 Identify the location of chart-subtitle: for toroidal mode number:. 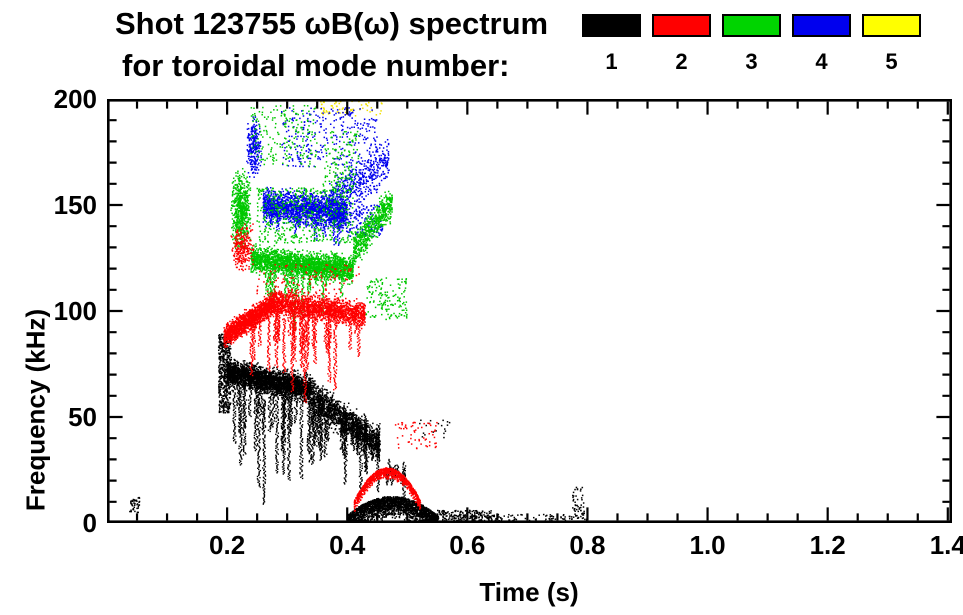
(316, 65).